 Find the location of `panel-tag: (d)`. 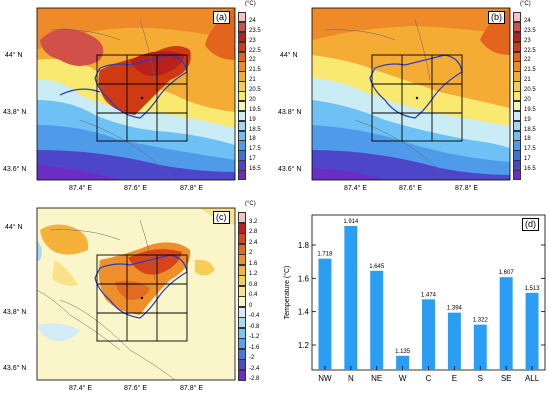

panel-tag: (d) is located at coordinates (530, 224).